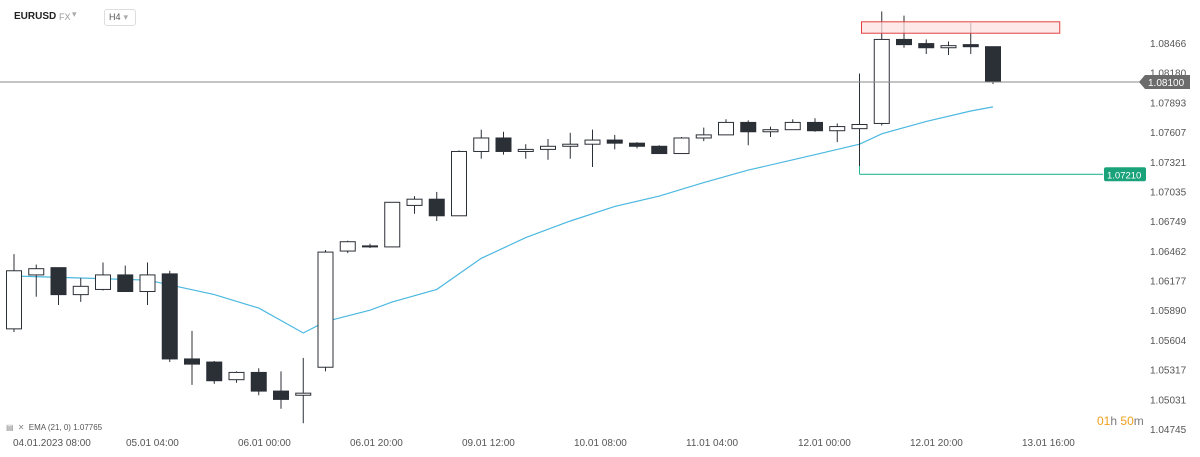 The height and width of the screenshot is (457, 1200). I want to click on price-label-bg, so click(1164, 81).